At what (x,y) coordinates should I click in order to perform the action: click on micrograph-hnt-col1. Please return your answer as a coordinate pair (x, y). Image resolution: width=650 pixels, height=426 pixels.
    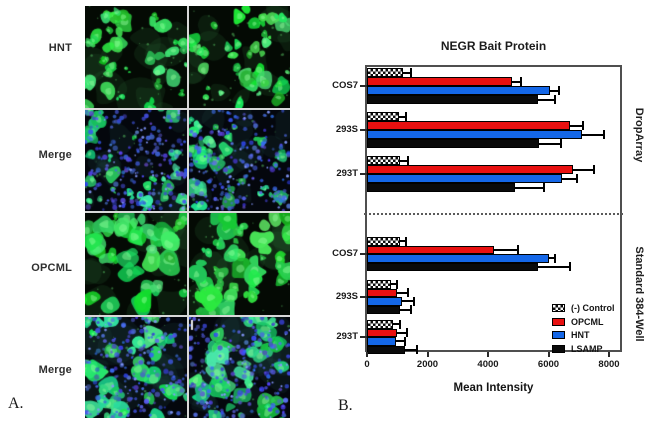
    Looking at the image, I should click on (136, 57).